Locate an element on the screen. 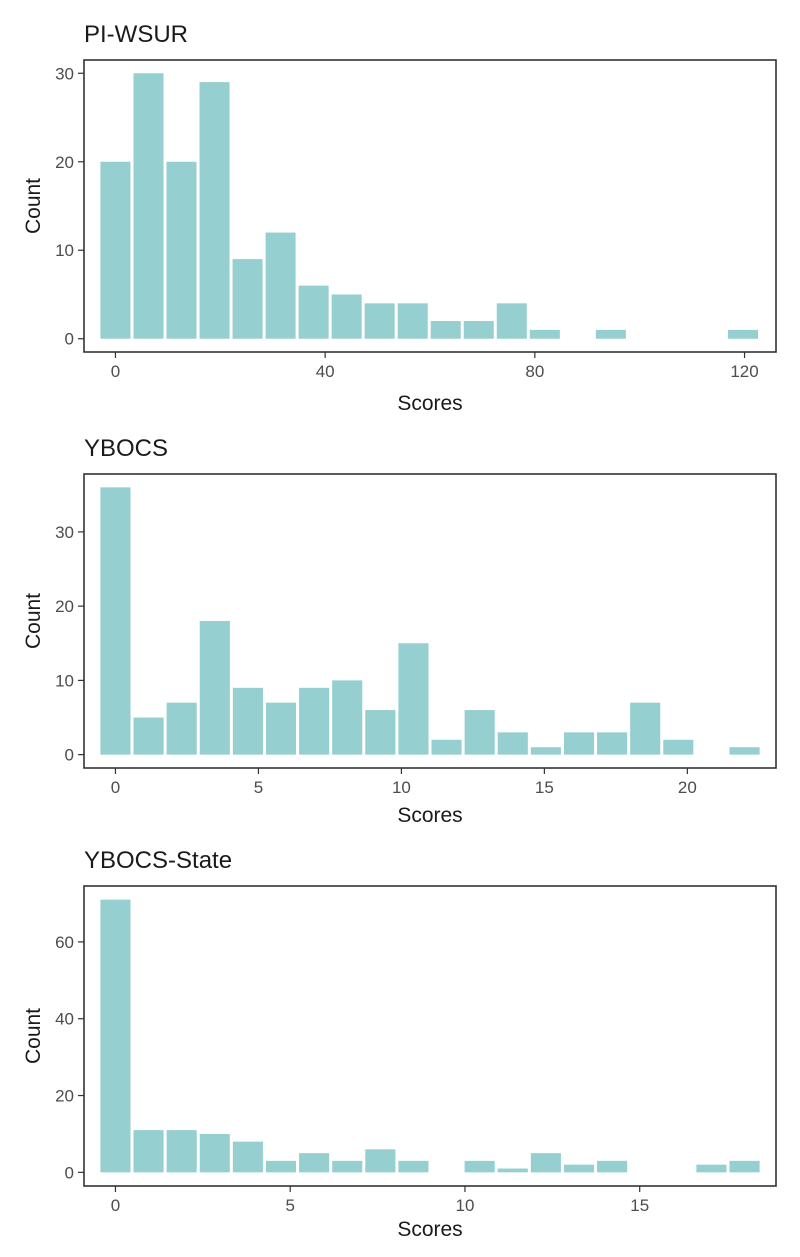 This screenshot has width=800, height=1257. y-tick-label: 40 is located at coordinates (64, 1019).